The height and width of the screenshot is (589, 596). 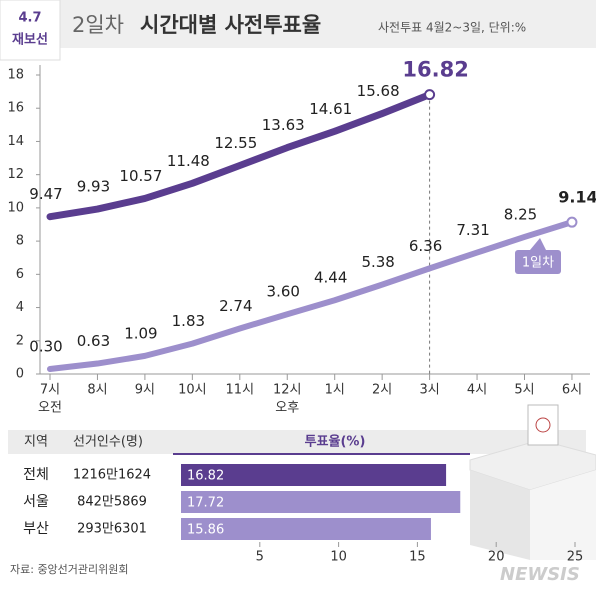 I want to click on legend-pointer, so click(x=538, y=244).